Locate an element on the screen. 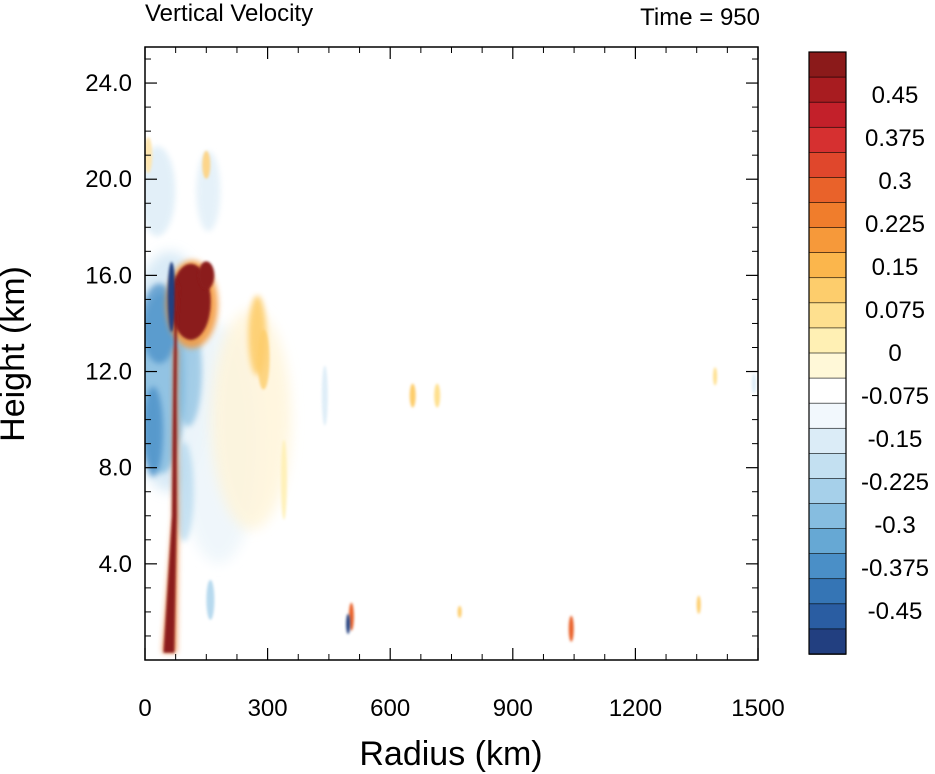  colorbar-label: -0.075 is located at coordinates (895, 396).